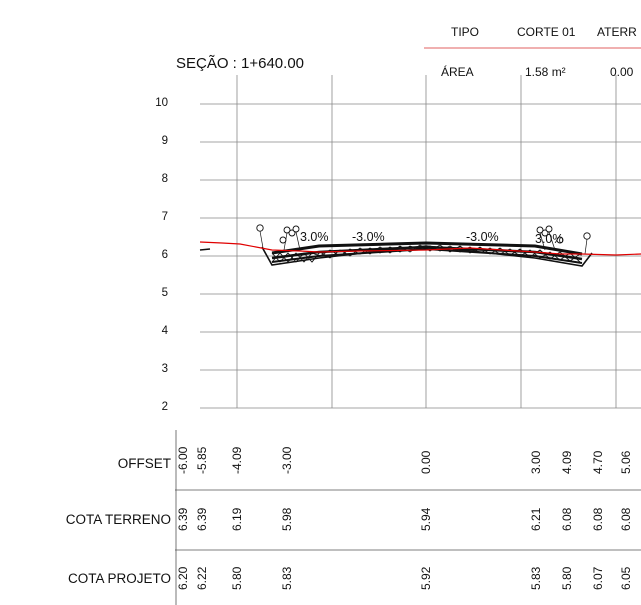  I want to click on y-tick-label: 5, so click(164, 293).